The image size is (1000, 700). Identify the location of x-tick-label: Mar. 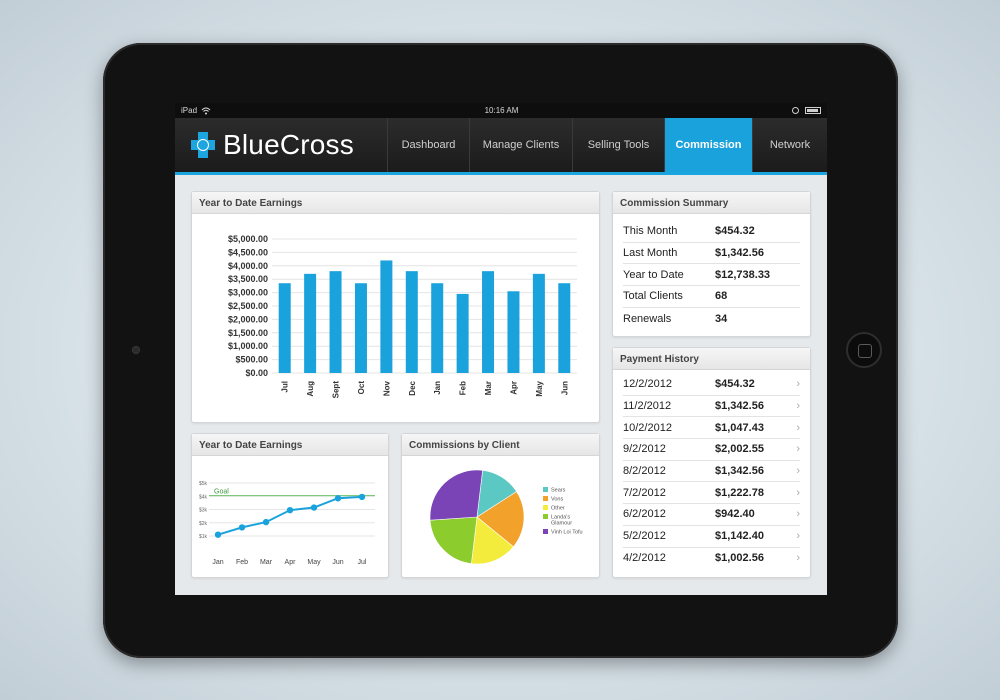
(266, 562).